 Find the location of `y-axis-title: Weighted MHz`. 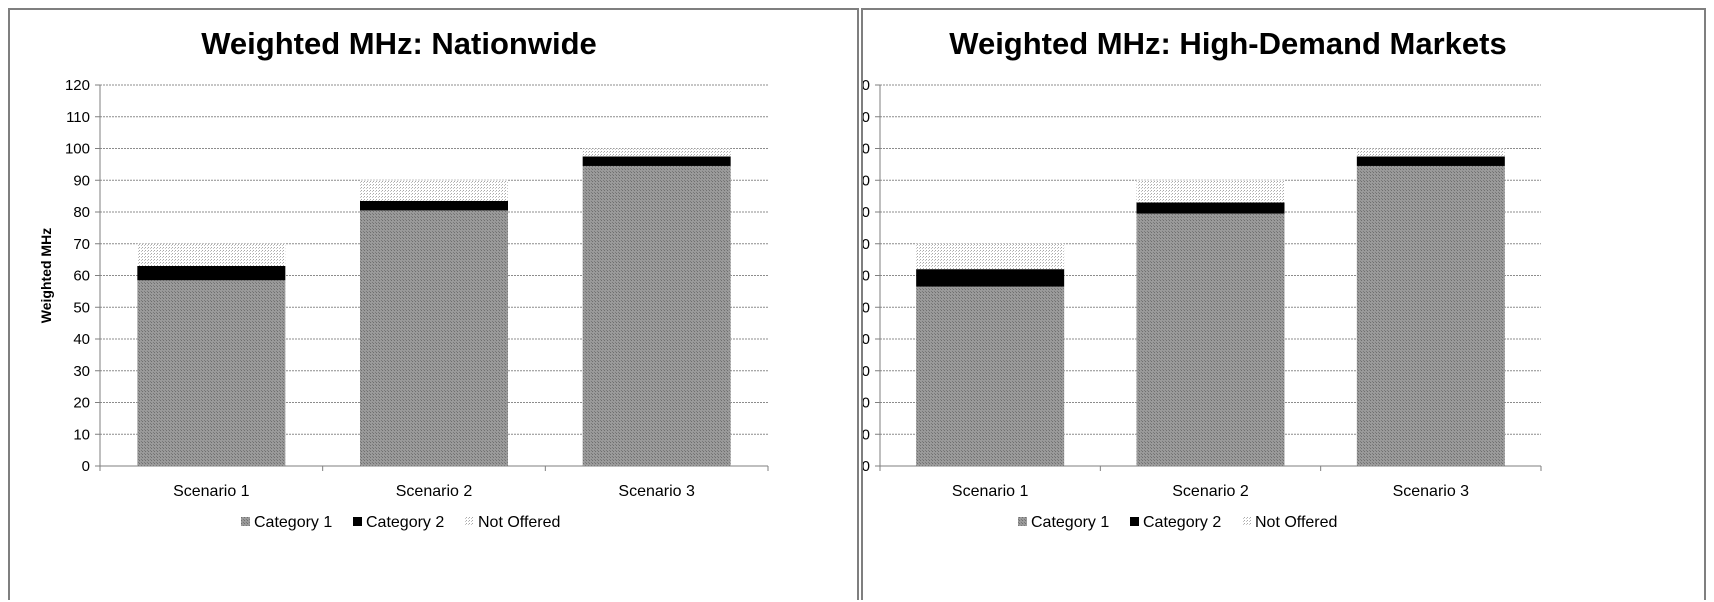

y-axis-title: Weighted MHz is located at coordinates (46, 275).